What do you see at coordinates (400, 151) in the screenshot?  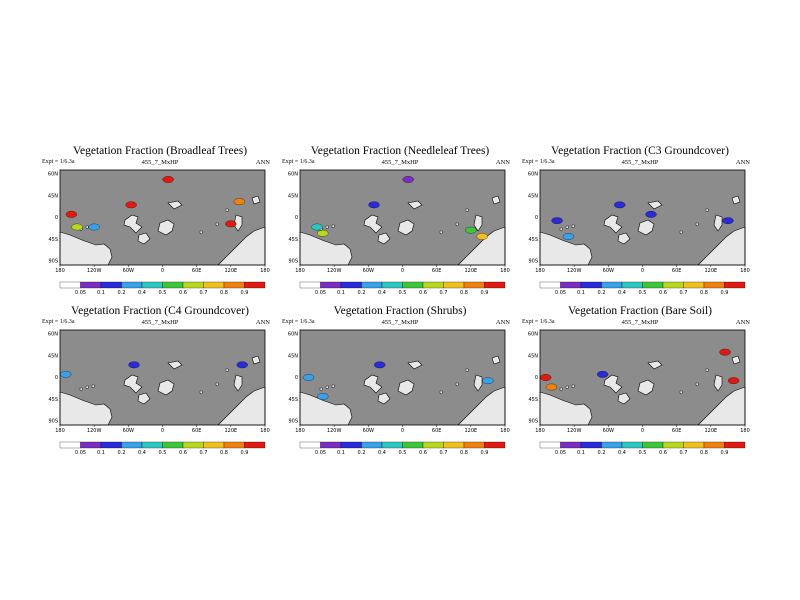 I see `panel-title: Vegetation Fraction (Needleleaf Trees)` at bounding box center [400, 151].